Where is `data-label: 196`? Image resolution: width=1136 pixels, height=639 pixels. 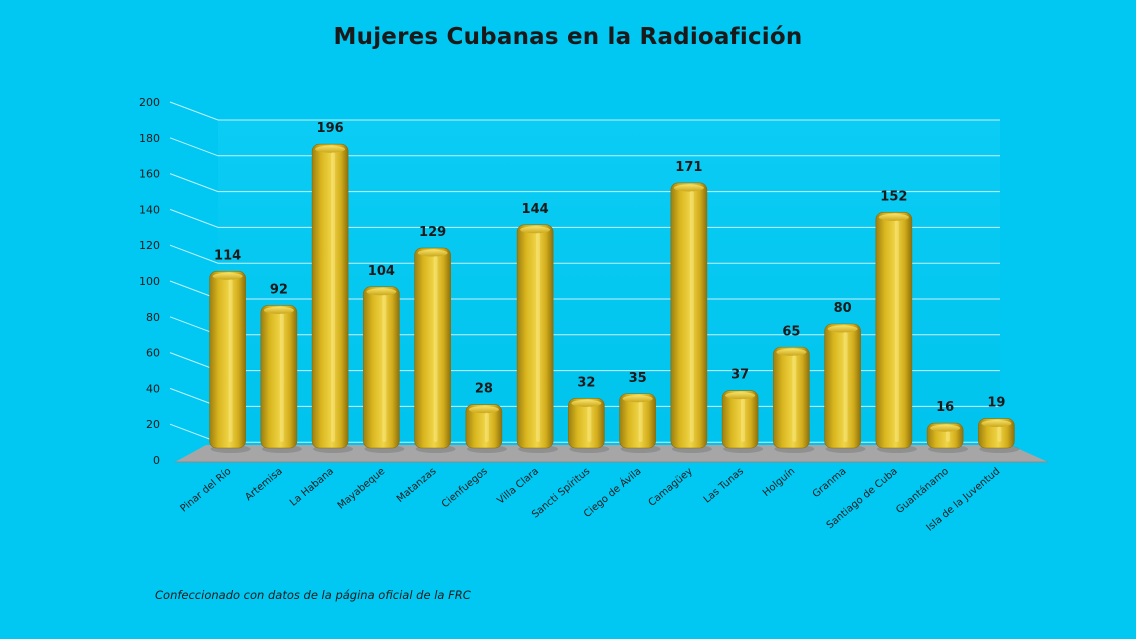 data-label: 196 is located at coordinates (330, 128).